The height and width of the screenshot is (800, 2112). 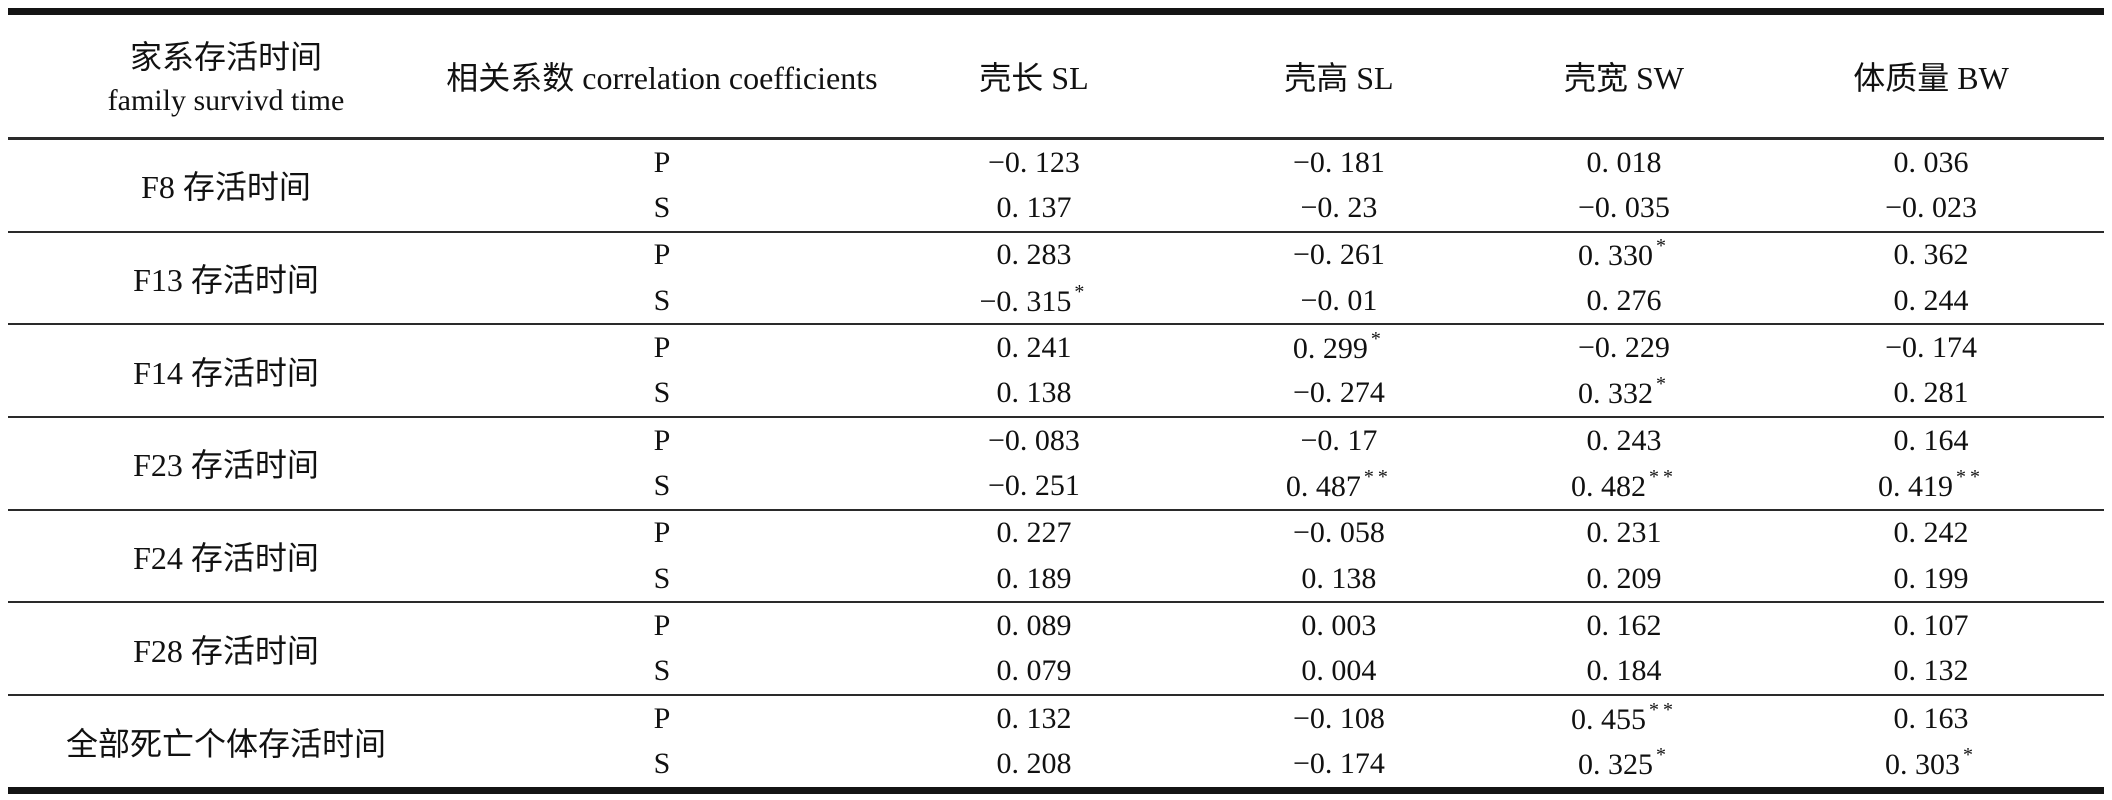 What do you see at coordinates (1624, 208) in the screenshot?
I see `value-cell: −0. 035` at bounding box center [1624, 208].